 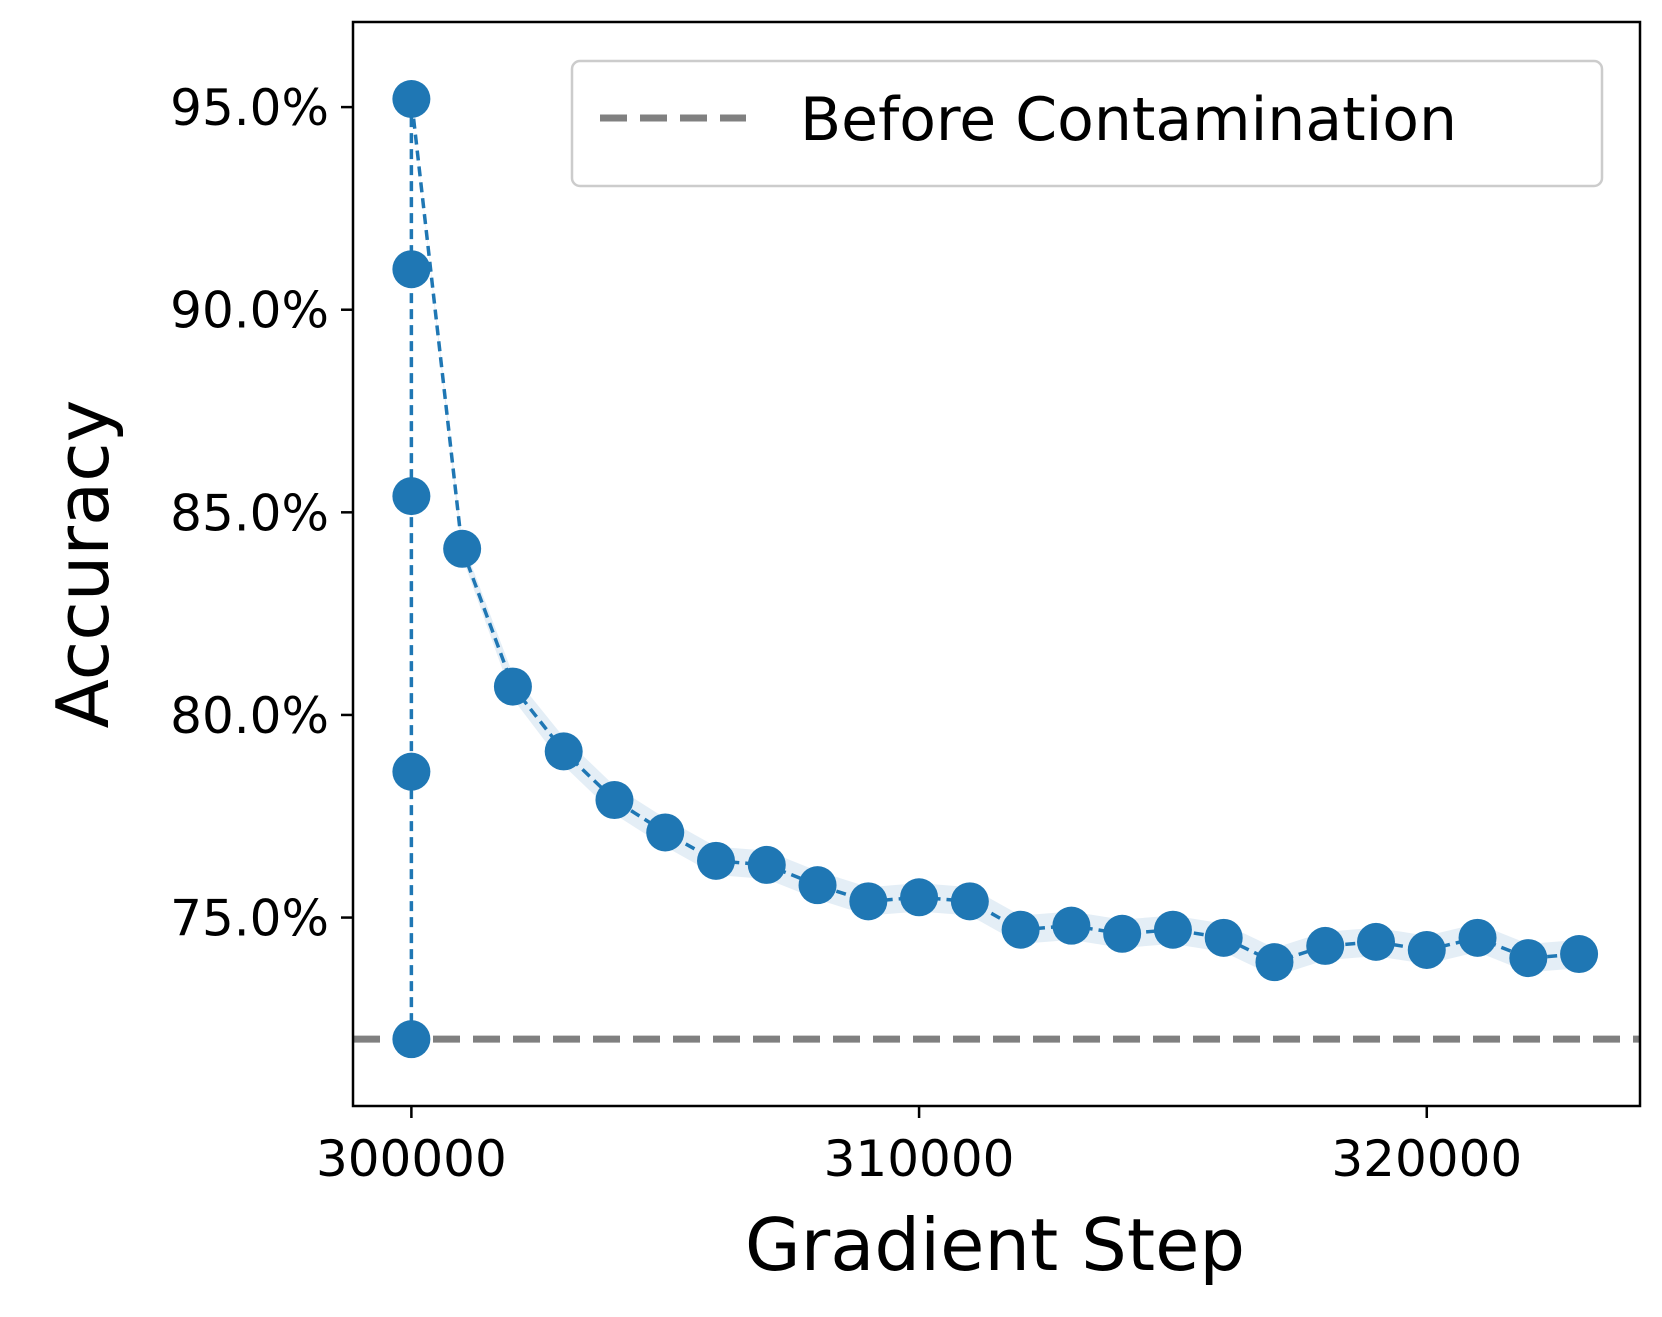 What do you see at coordinates (411, 1159) in the screenshot?
I see `x-tick-label: 300000` at bounding box center [411, 1159].